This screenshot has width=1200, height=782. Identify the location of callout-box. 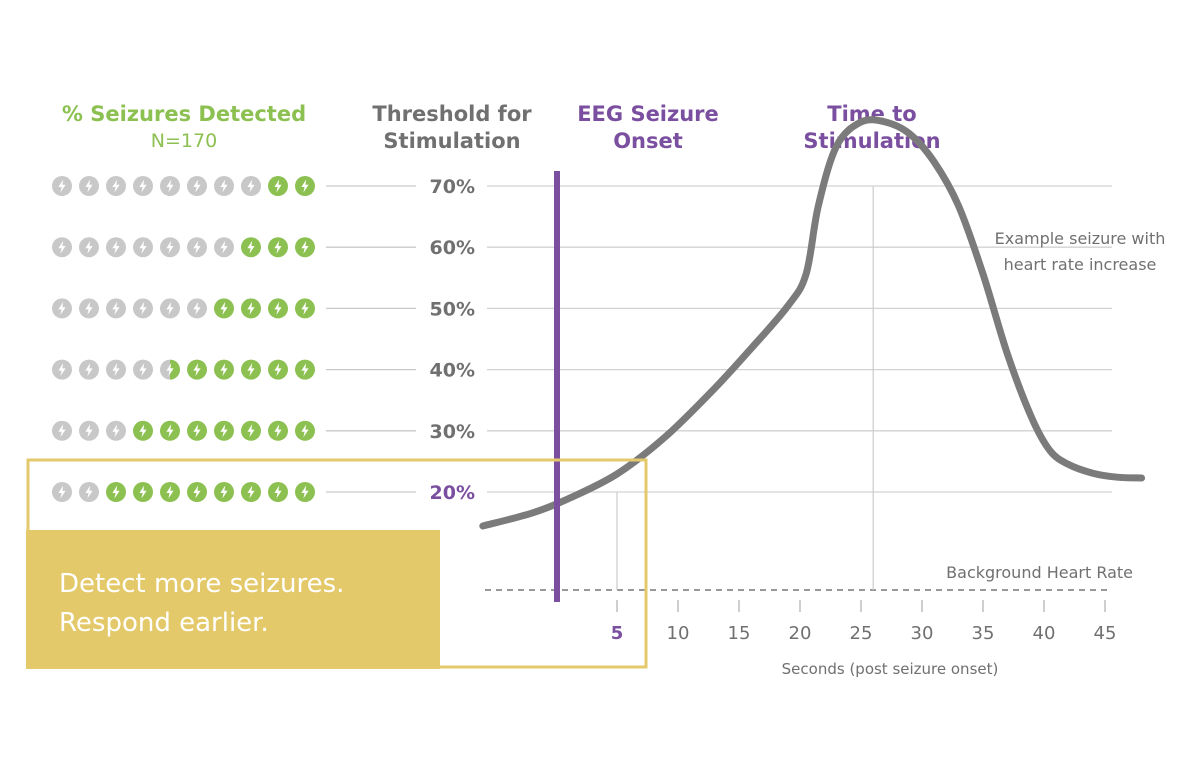
(233, 599).